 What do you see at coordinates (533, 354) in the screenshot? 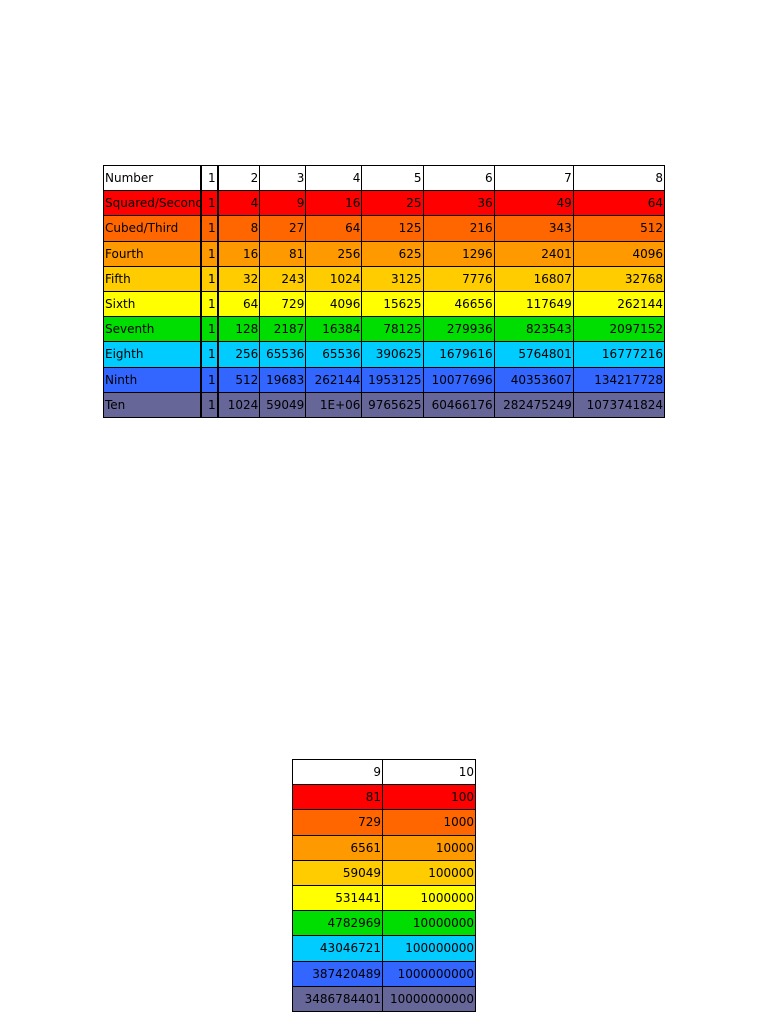
I see `value-cell: 5764801` at bounding box center [533, 354].